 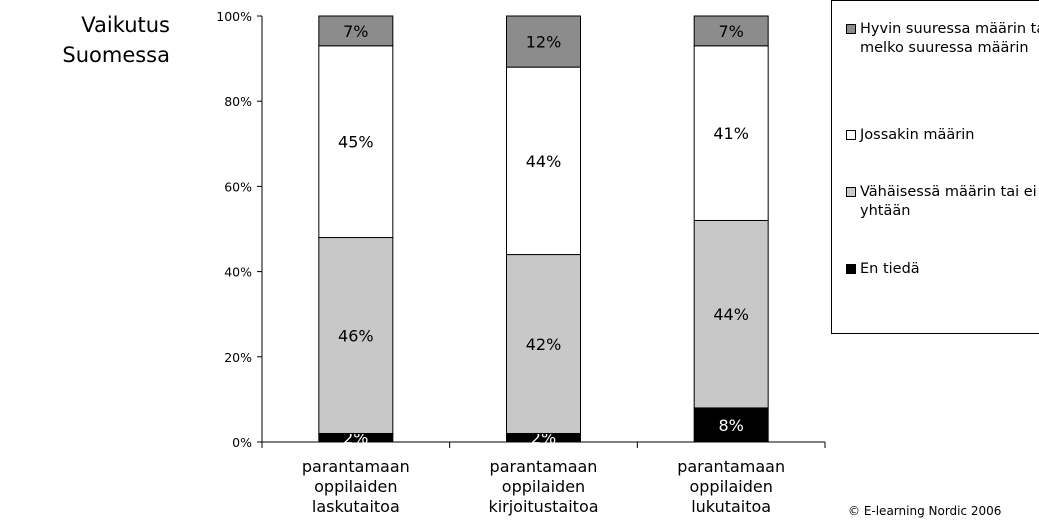 I want to click on y-tick-label: 60%, so click(x=238, y=186).